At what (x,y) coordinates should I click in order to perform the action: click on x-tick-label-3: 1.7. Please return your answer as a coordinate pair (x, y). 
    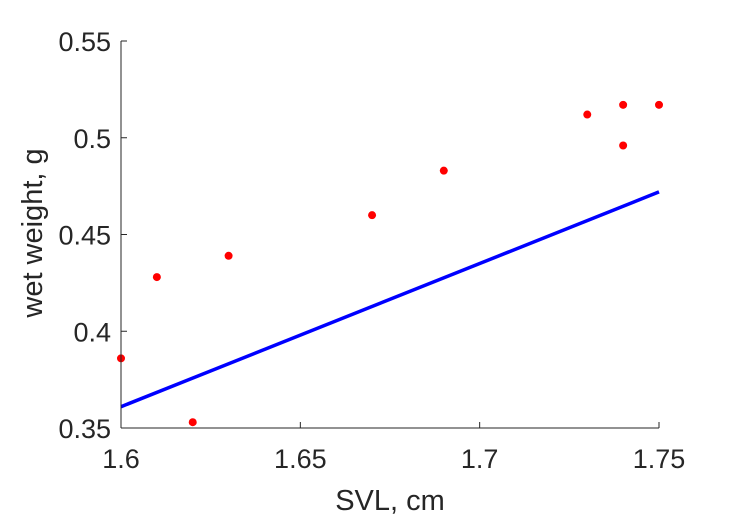
    Looking at the image, I should click on (480, 459).